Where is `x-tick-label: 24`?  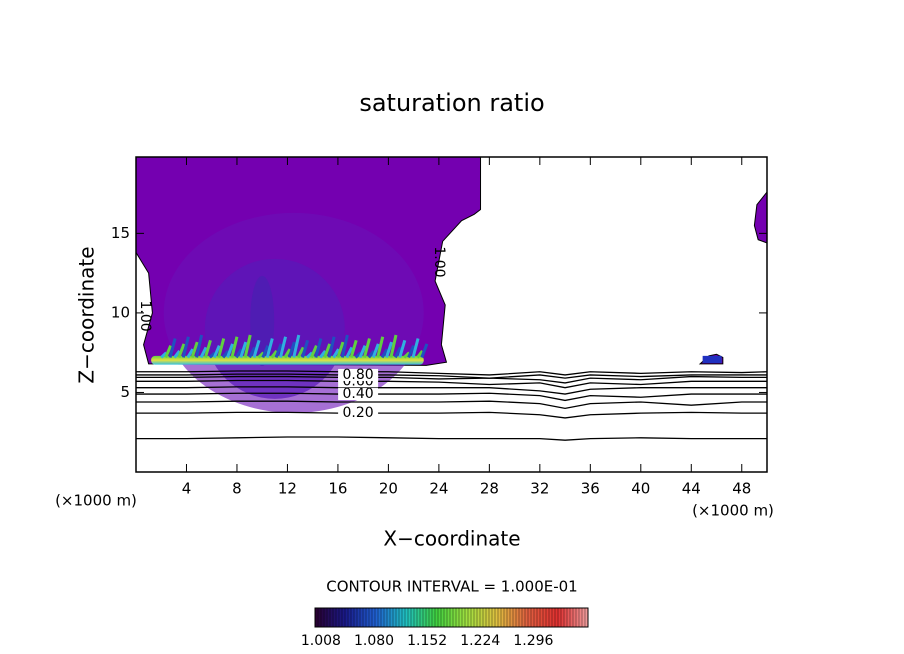
x-tick-label: 24 is located at coordinates (438, 489).